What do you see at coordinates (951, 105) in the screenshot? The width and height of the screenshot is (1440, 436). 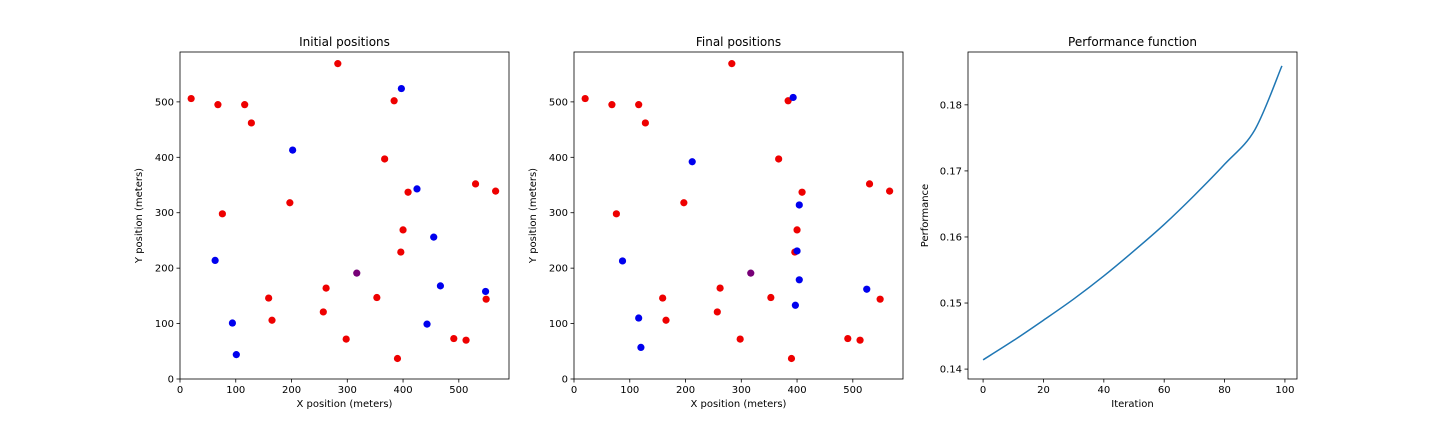 I see `y-tick-label: 0.18` at bounding box center [951, 105].